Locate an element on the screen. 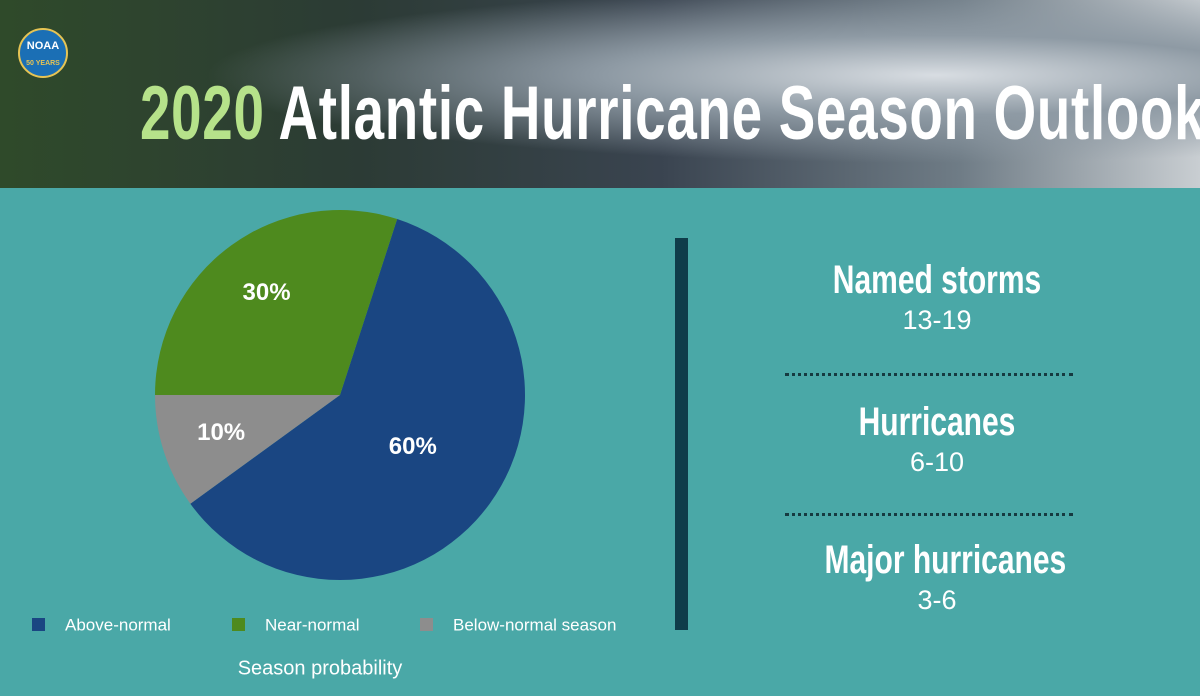 The height and width of the screenshot is (696, 1200). logo-text: NOAA is located at coordinates (43, 46).